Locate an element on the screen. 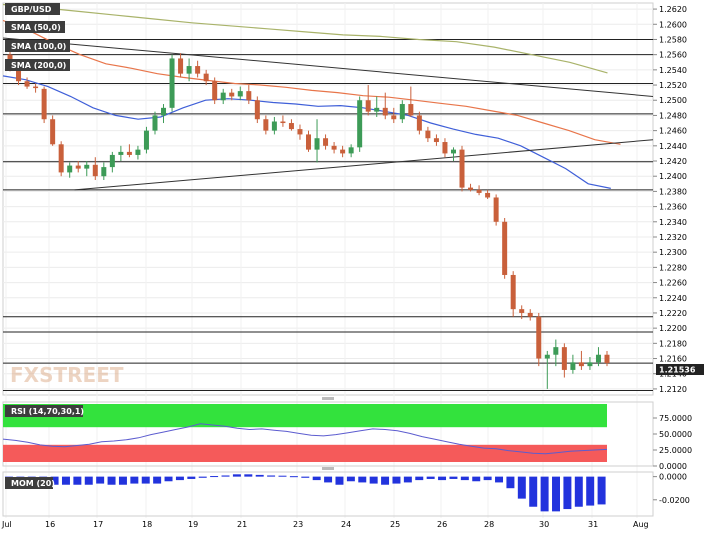 The width and height of the screenshot is (708, 534). x-tick-label: 26 is located at coordinates (442, 524).